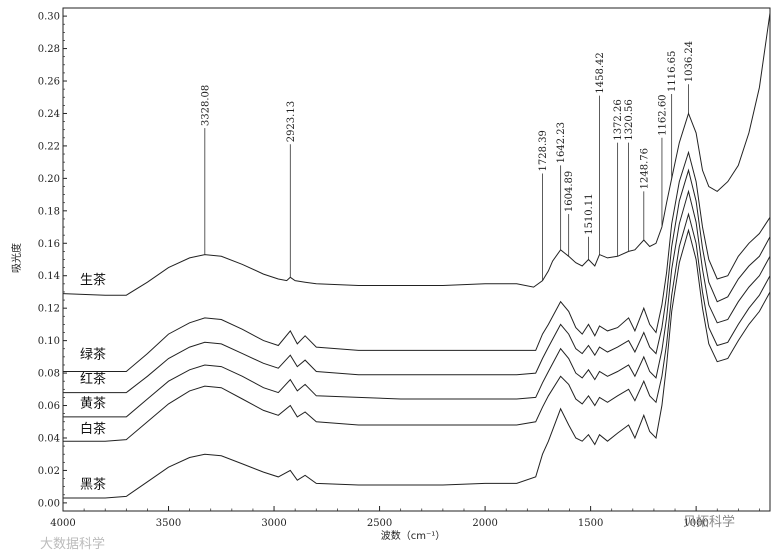 The width and height of the screenshot is (784, 554). Describe the element at coordinates (93, 280) in the screenshot. I see `series-label: 生茶` at that location.